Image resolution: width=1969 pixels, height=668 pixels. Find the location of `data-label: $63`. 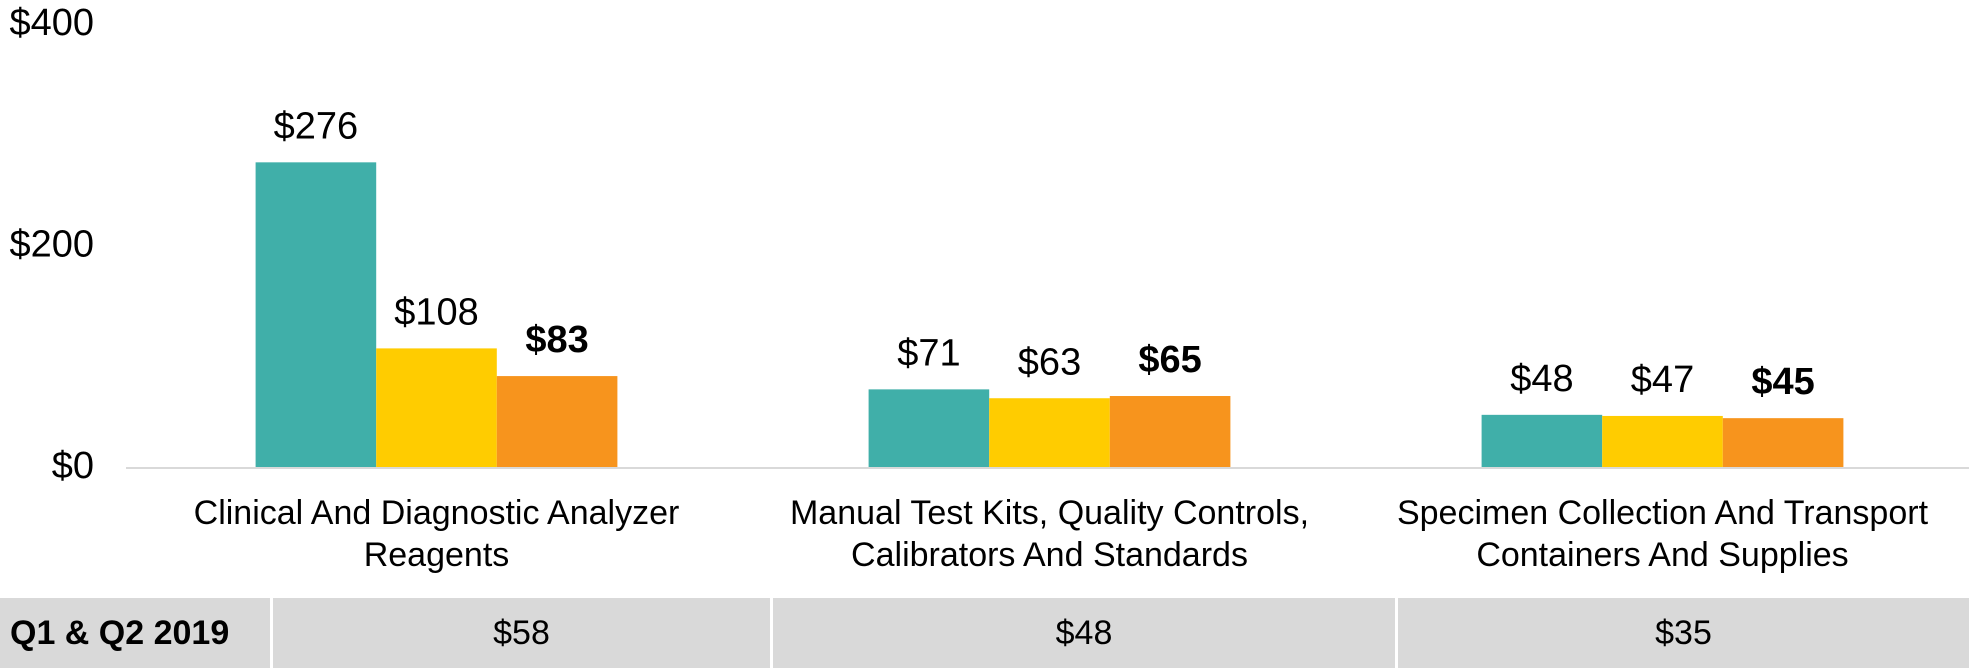

data-label: $63 is located at coordinates (1049, 362).